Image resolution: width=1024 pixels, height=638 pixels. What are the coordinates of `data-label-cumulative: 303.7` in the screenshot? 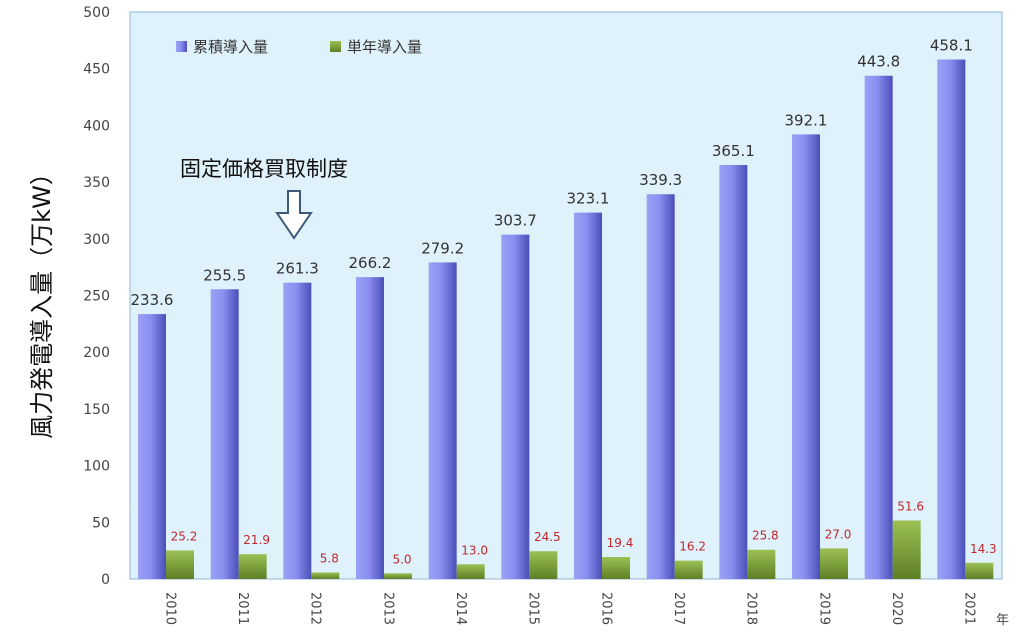 It's located at (515, 221).